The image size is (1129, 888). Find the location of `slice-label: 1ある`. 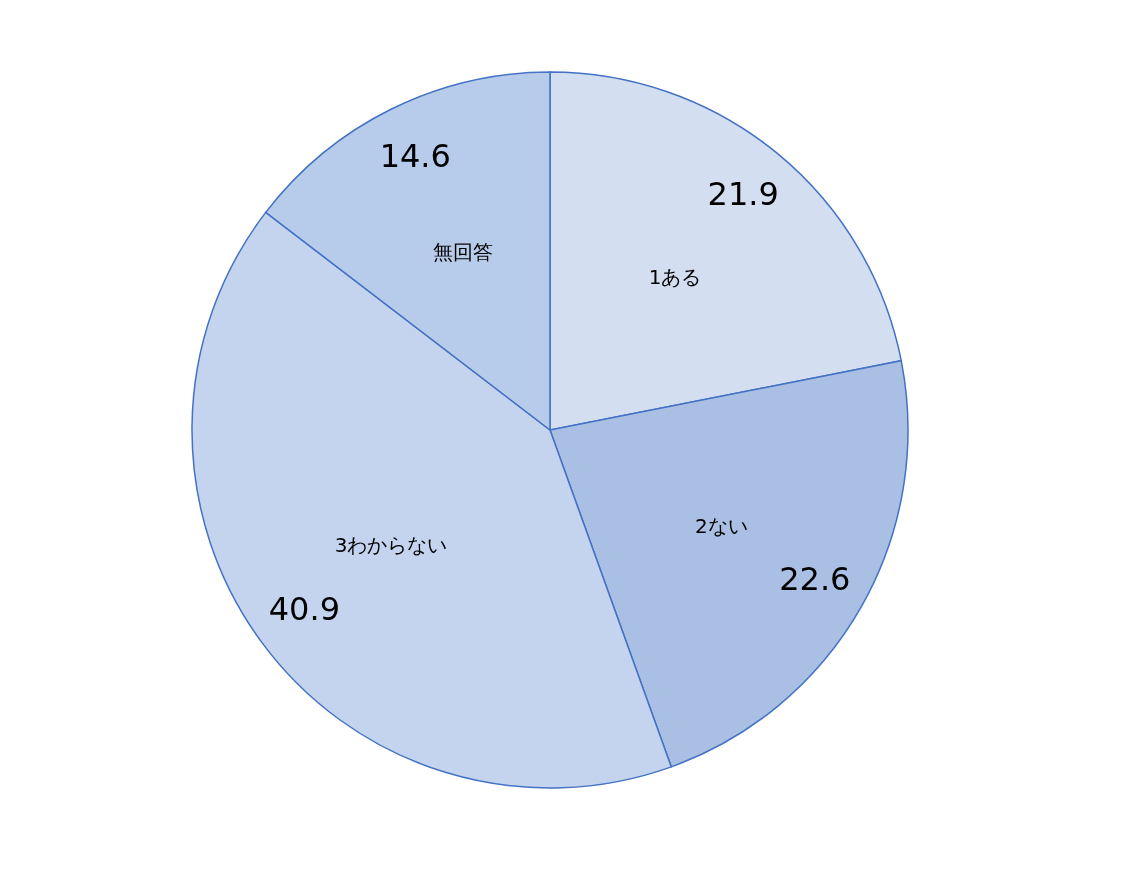

slice-label: 1ある is located at coordinates (675, 276).